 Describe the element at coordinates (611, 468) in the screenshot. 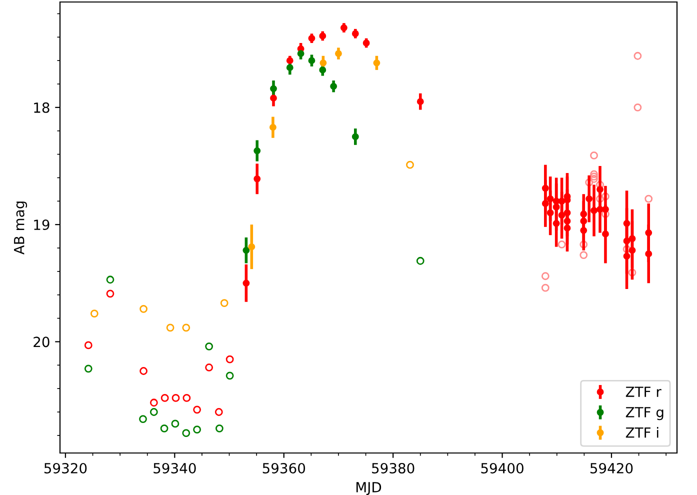

I see `x-tick-label: 59420` at that location.